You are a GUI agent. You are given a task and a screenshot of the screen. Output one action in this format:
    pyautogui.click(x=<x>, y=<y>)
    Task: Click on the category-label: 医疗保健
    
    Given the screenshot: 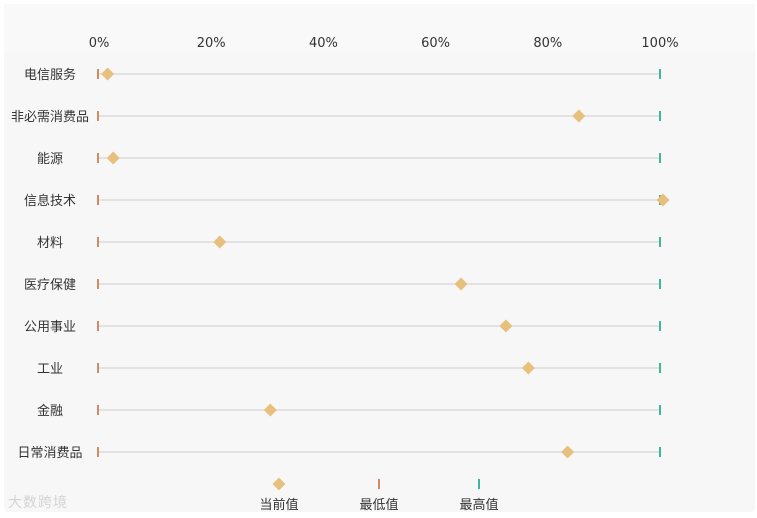 What is the action you would take?
    pyautogui.click(x=50, y=285)
    